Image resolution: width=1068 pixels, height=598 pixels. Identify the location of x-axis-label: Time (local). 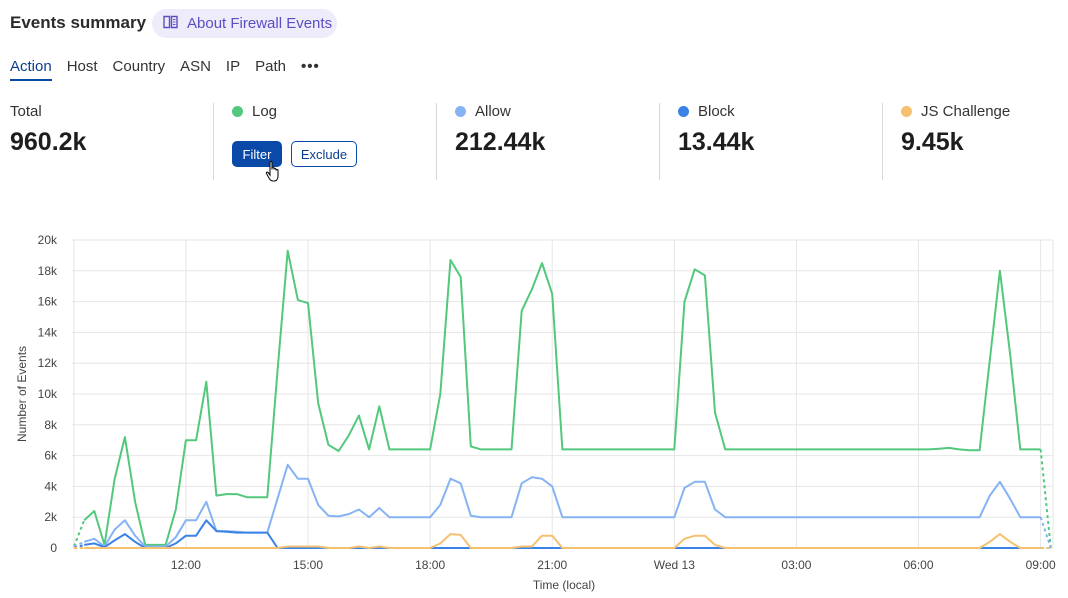
(564, 585).